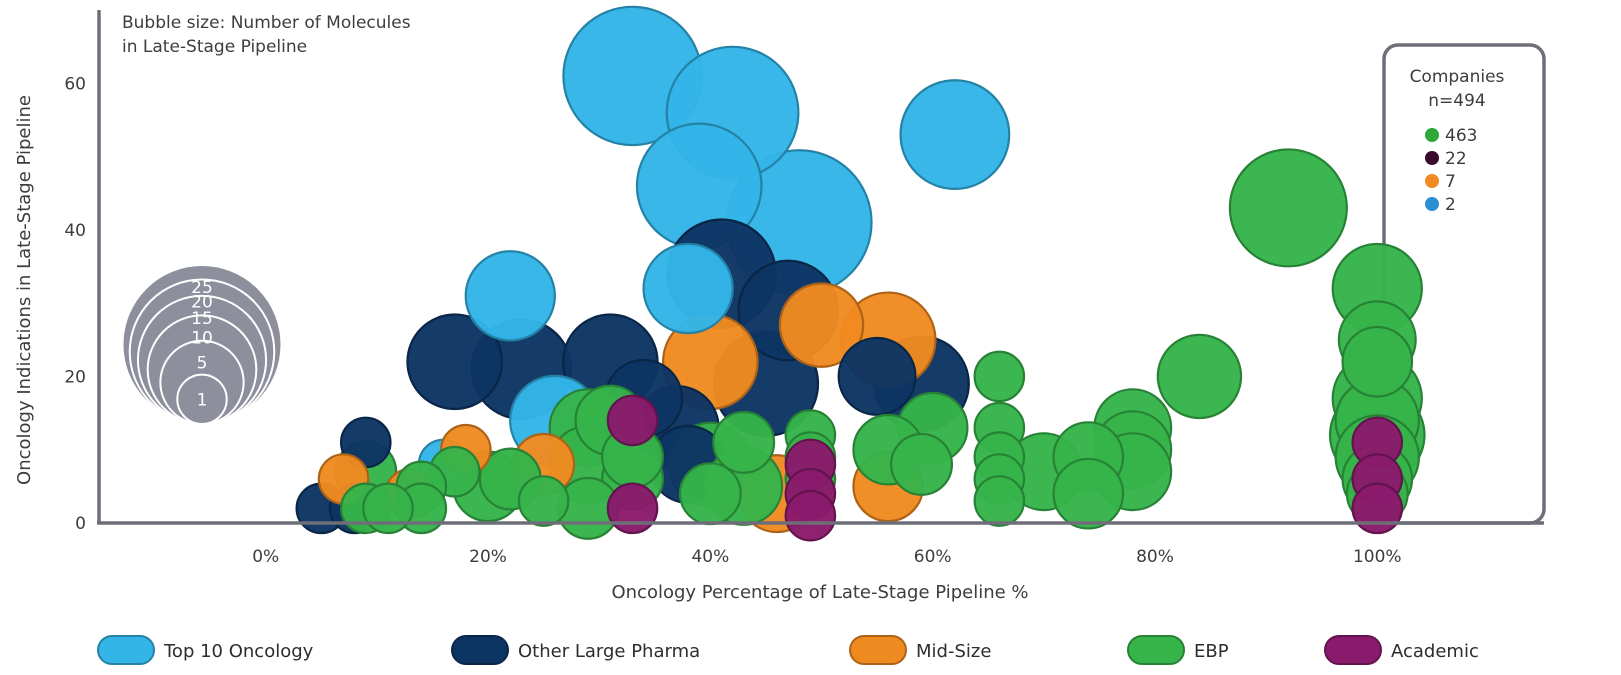 The width and height of the screenshot is (1621, 675). Describe the element at coordinates (75, 304) in the screenshot. I see `y-tick-labels: 0 20 40 60` at that location.